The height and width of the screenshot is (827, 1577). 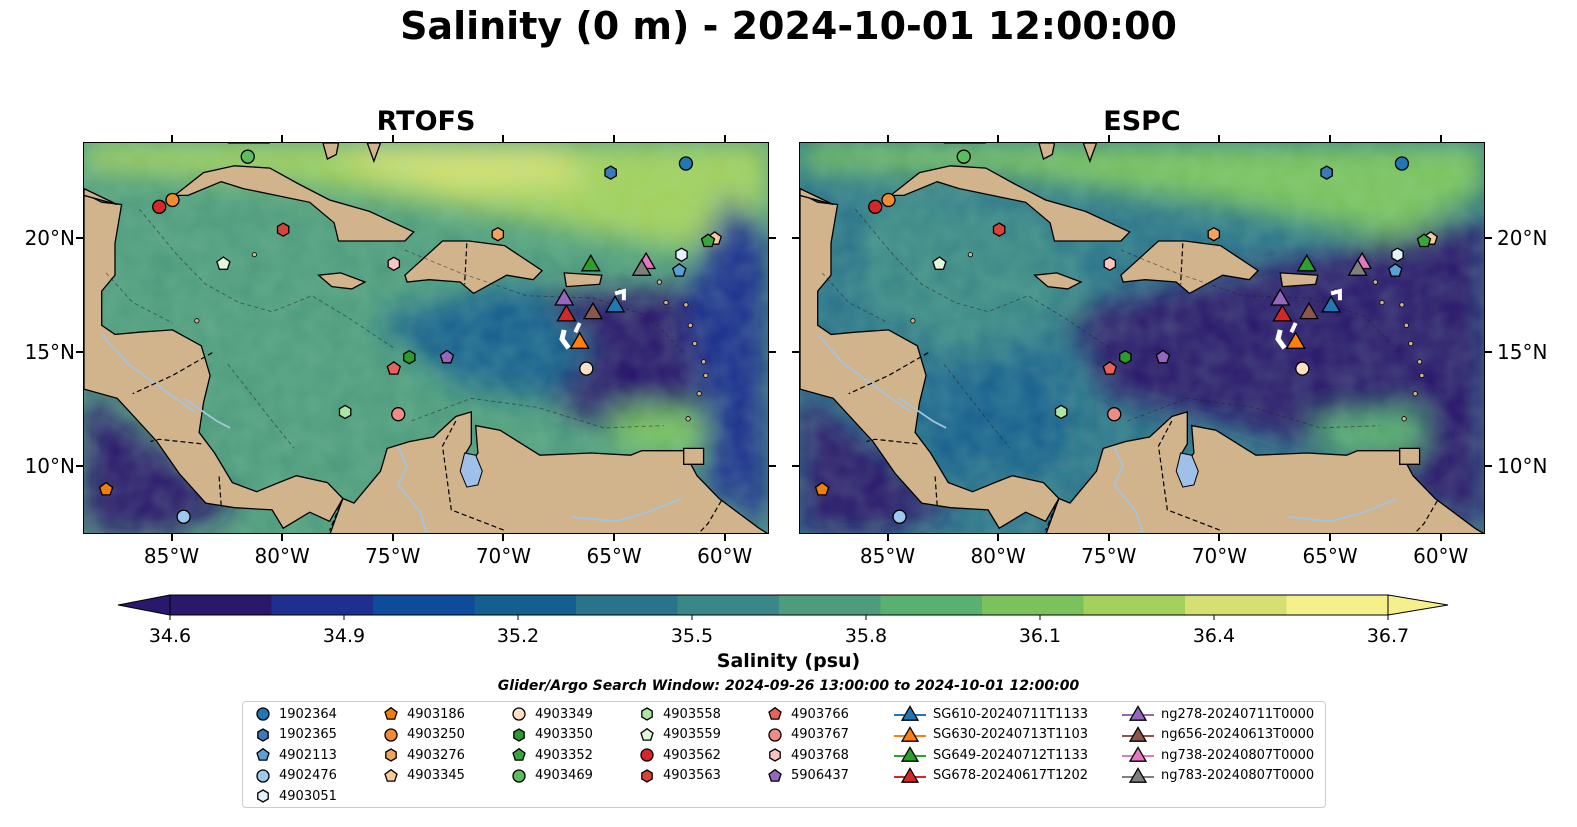 What do you see at coordinates (1388, 636) in the screenshot?
I see `colorbar-tick-label: 36.7` at bounding box center [1388, 636].